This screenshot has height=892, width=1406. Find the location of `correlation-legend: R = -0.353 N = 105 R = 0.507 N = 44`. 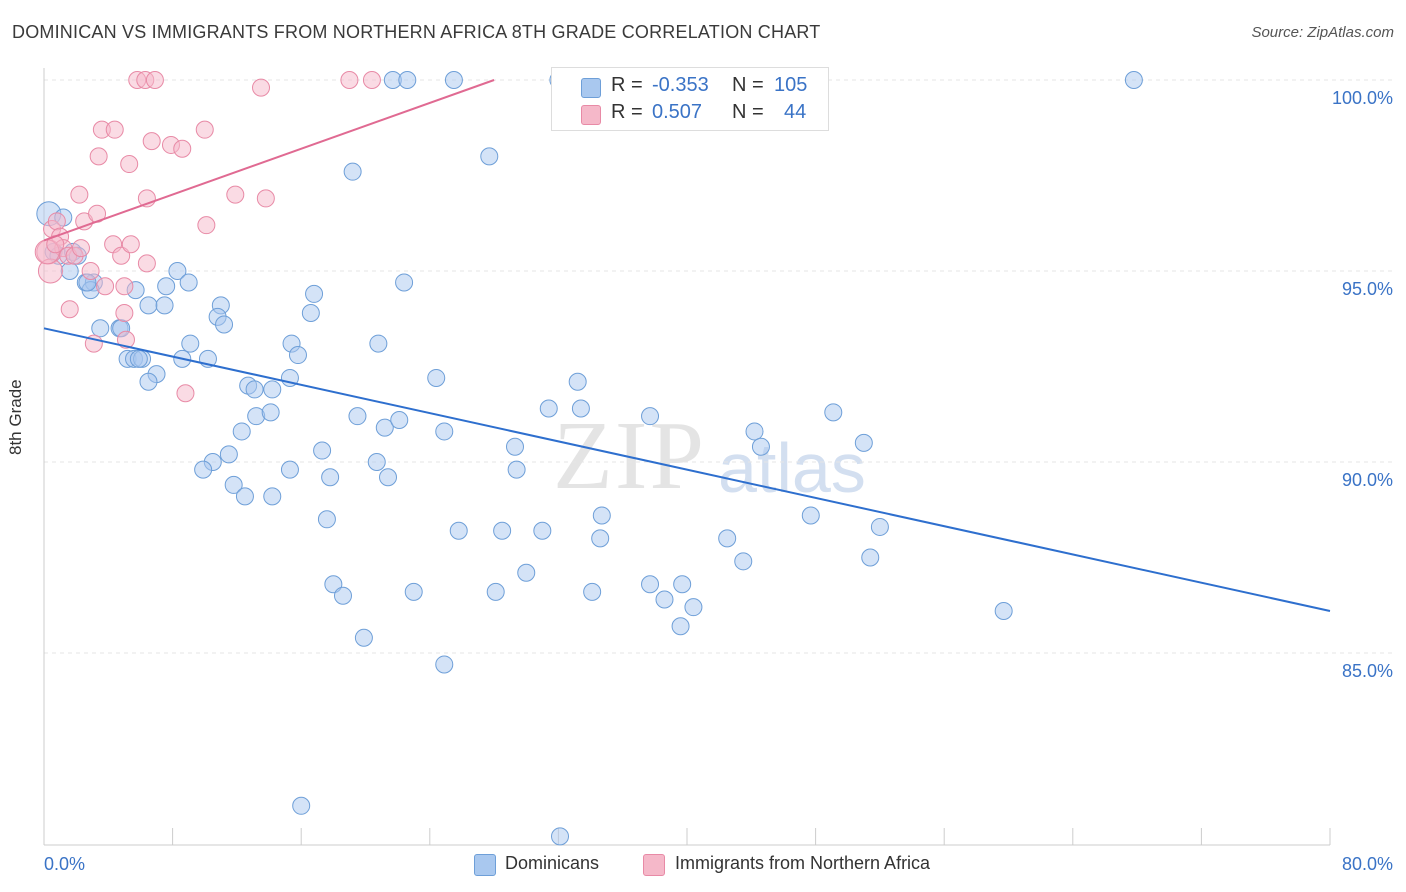

correlation-legend: R = -0.353 N = 105 R = 0.507 N = 44 is located at coordinates (690, 99).